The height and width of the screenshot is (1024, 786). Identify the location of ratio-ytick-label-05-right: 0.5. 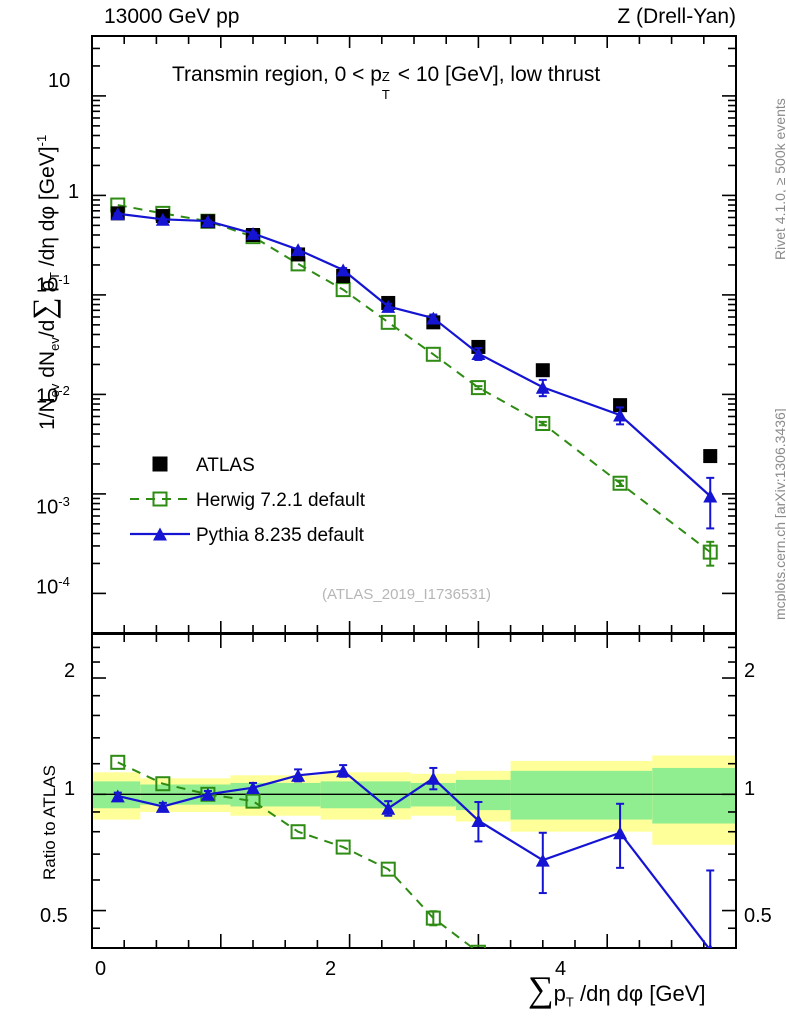
(758, 916).